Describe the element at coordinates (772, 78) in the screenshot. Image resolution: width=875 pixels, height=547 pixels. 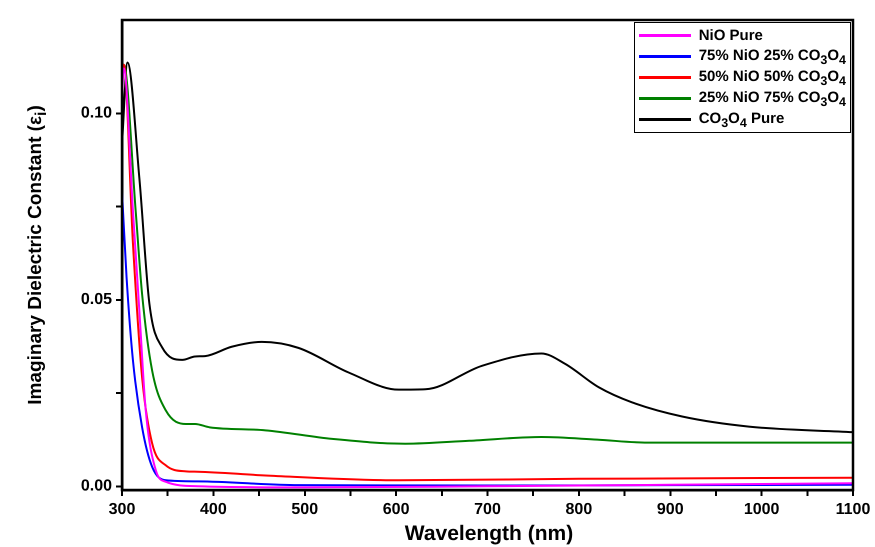
I see `legend-label: 50% NiO 50% CO$_{3}$O$_{4}$` at that location.